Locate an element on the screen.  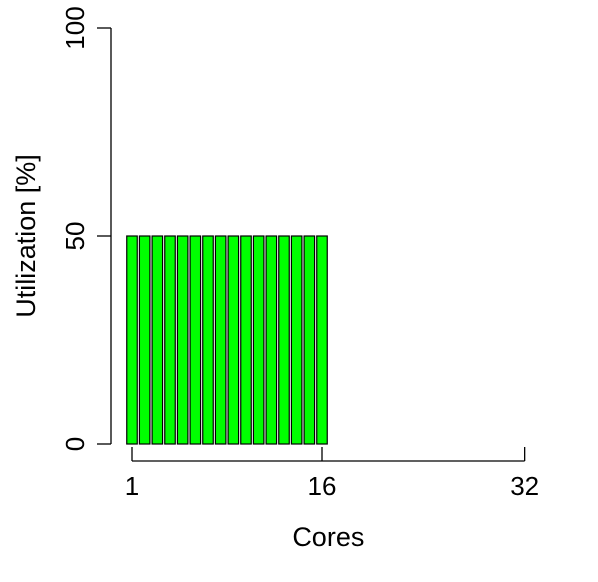
y-tick-label-0: 0 is located at coordinates (75, 444).